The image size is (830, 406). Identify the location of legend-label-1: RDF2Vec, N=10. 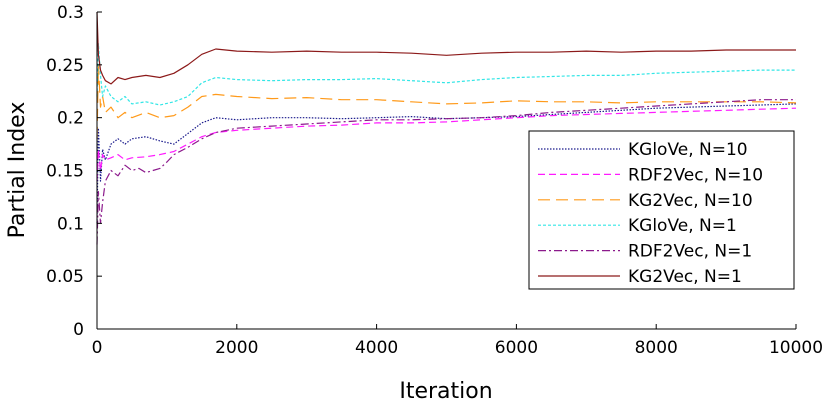
(695, 175).